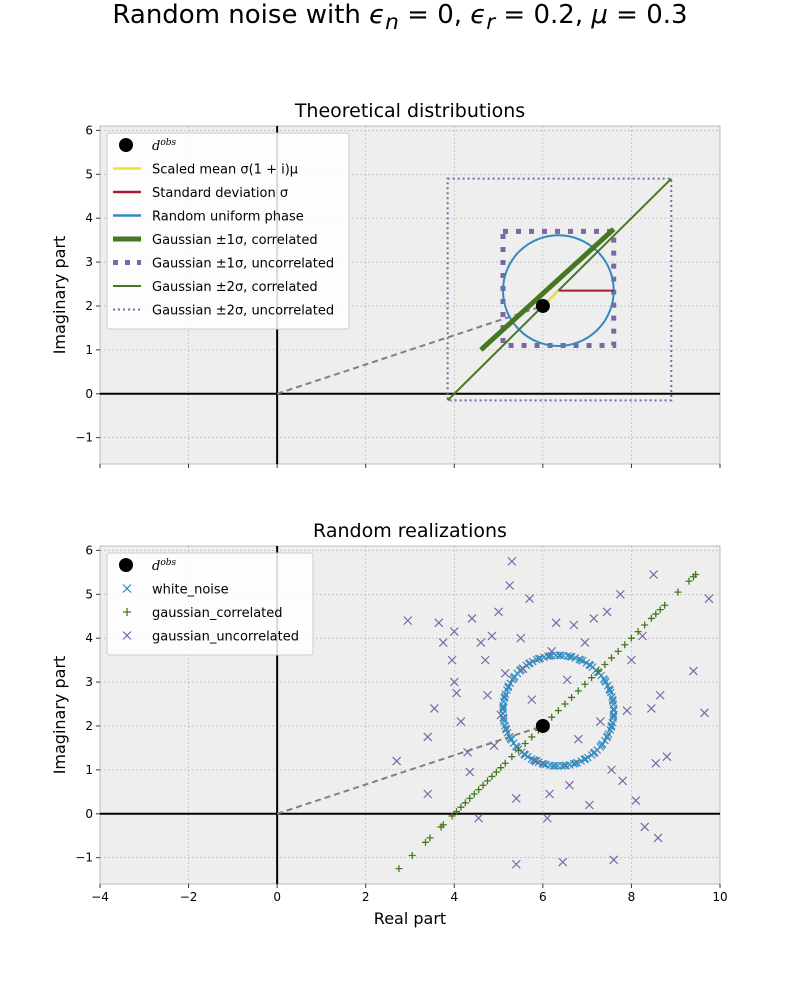 This screenshot has width=800, height=1000. Describe the element at coordinates (89, 130) in the screenshot. I see `y-tick-label: 6` at that location.